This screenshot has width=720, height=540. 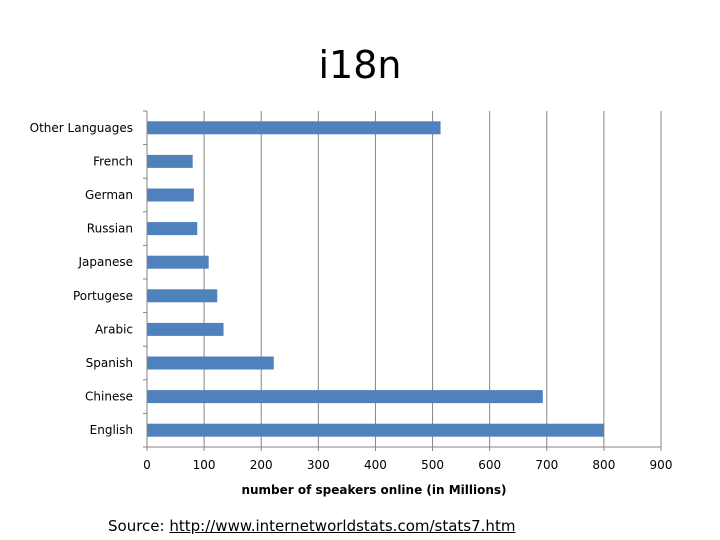 What do you see at coordinates (110, 229) in the screenshot?
I see `category-label-russian: Russian` at bounding box center [110, 229].